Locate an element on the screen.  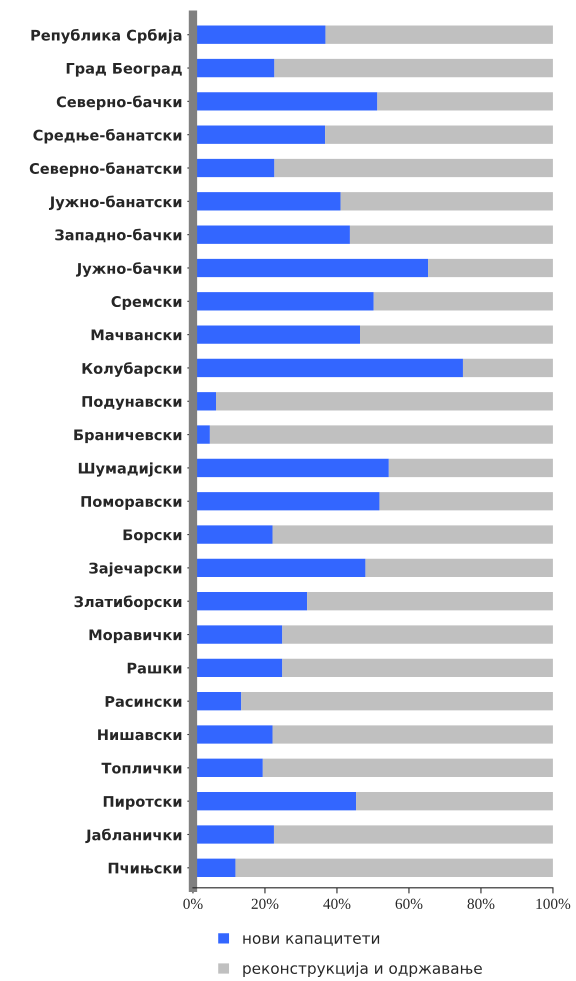
y-tick-label: Зајечарски is located at coordinates (135, 569).